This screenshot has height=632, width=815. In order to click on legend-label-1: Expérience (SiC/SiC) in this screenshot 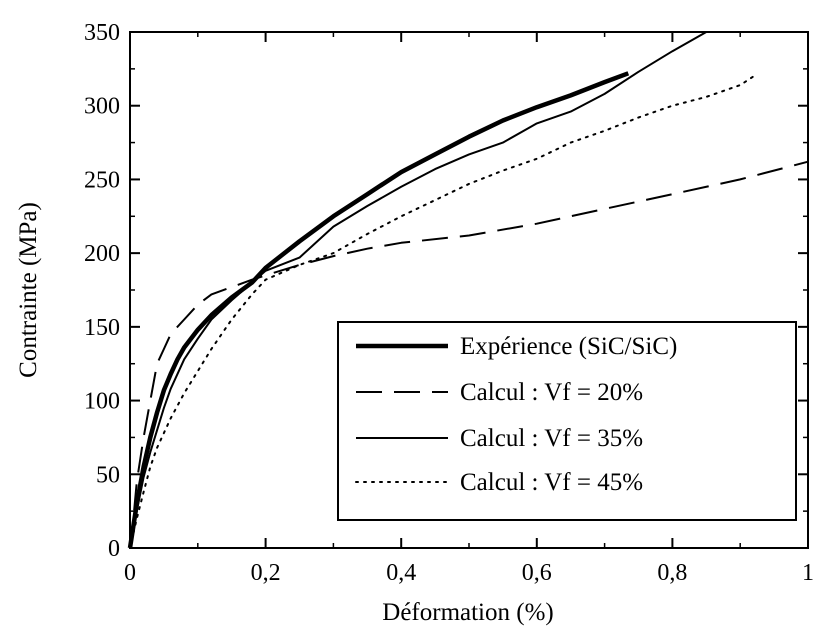, I will do `click(568, 346)`.